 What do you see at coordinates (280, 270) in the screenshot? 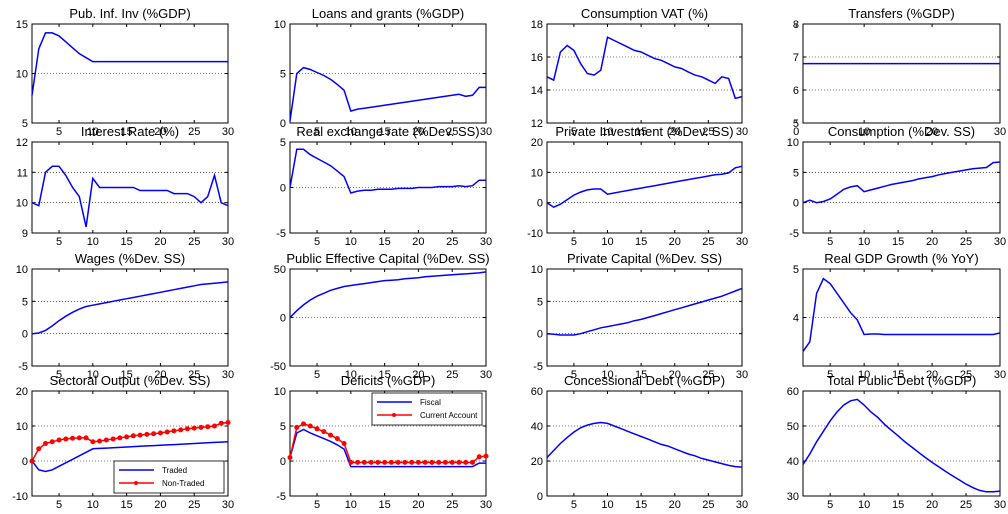
I see `y-tick-label: 50` at bounding box center [280, 270].